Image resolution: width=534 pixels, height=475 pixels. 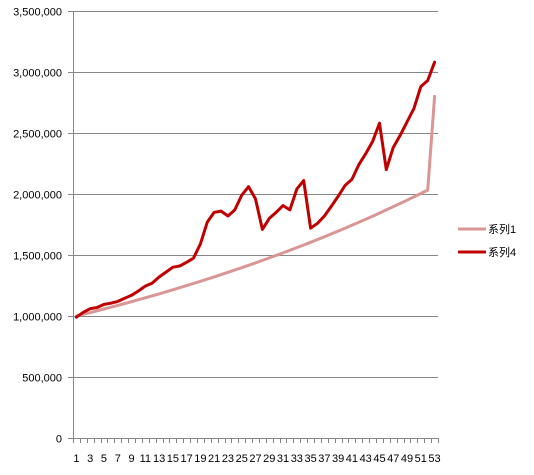 I want to click on x-tick-label: 7, so click(x=118, y=459).